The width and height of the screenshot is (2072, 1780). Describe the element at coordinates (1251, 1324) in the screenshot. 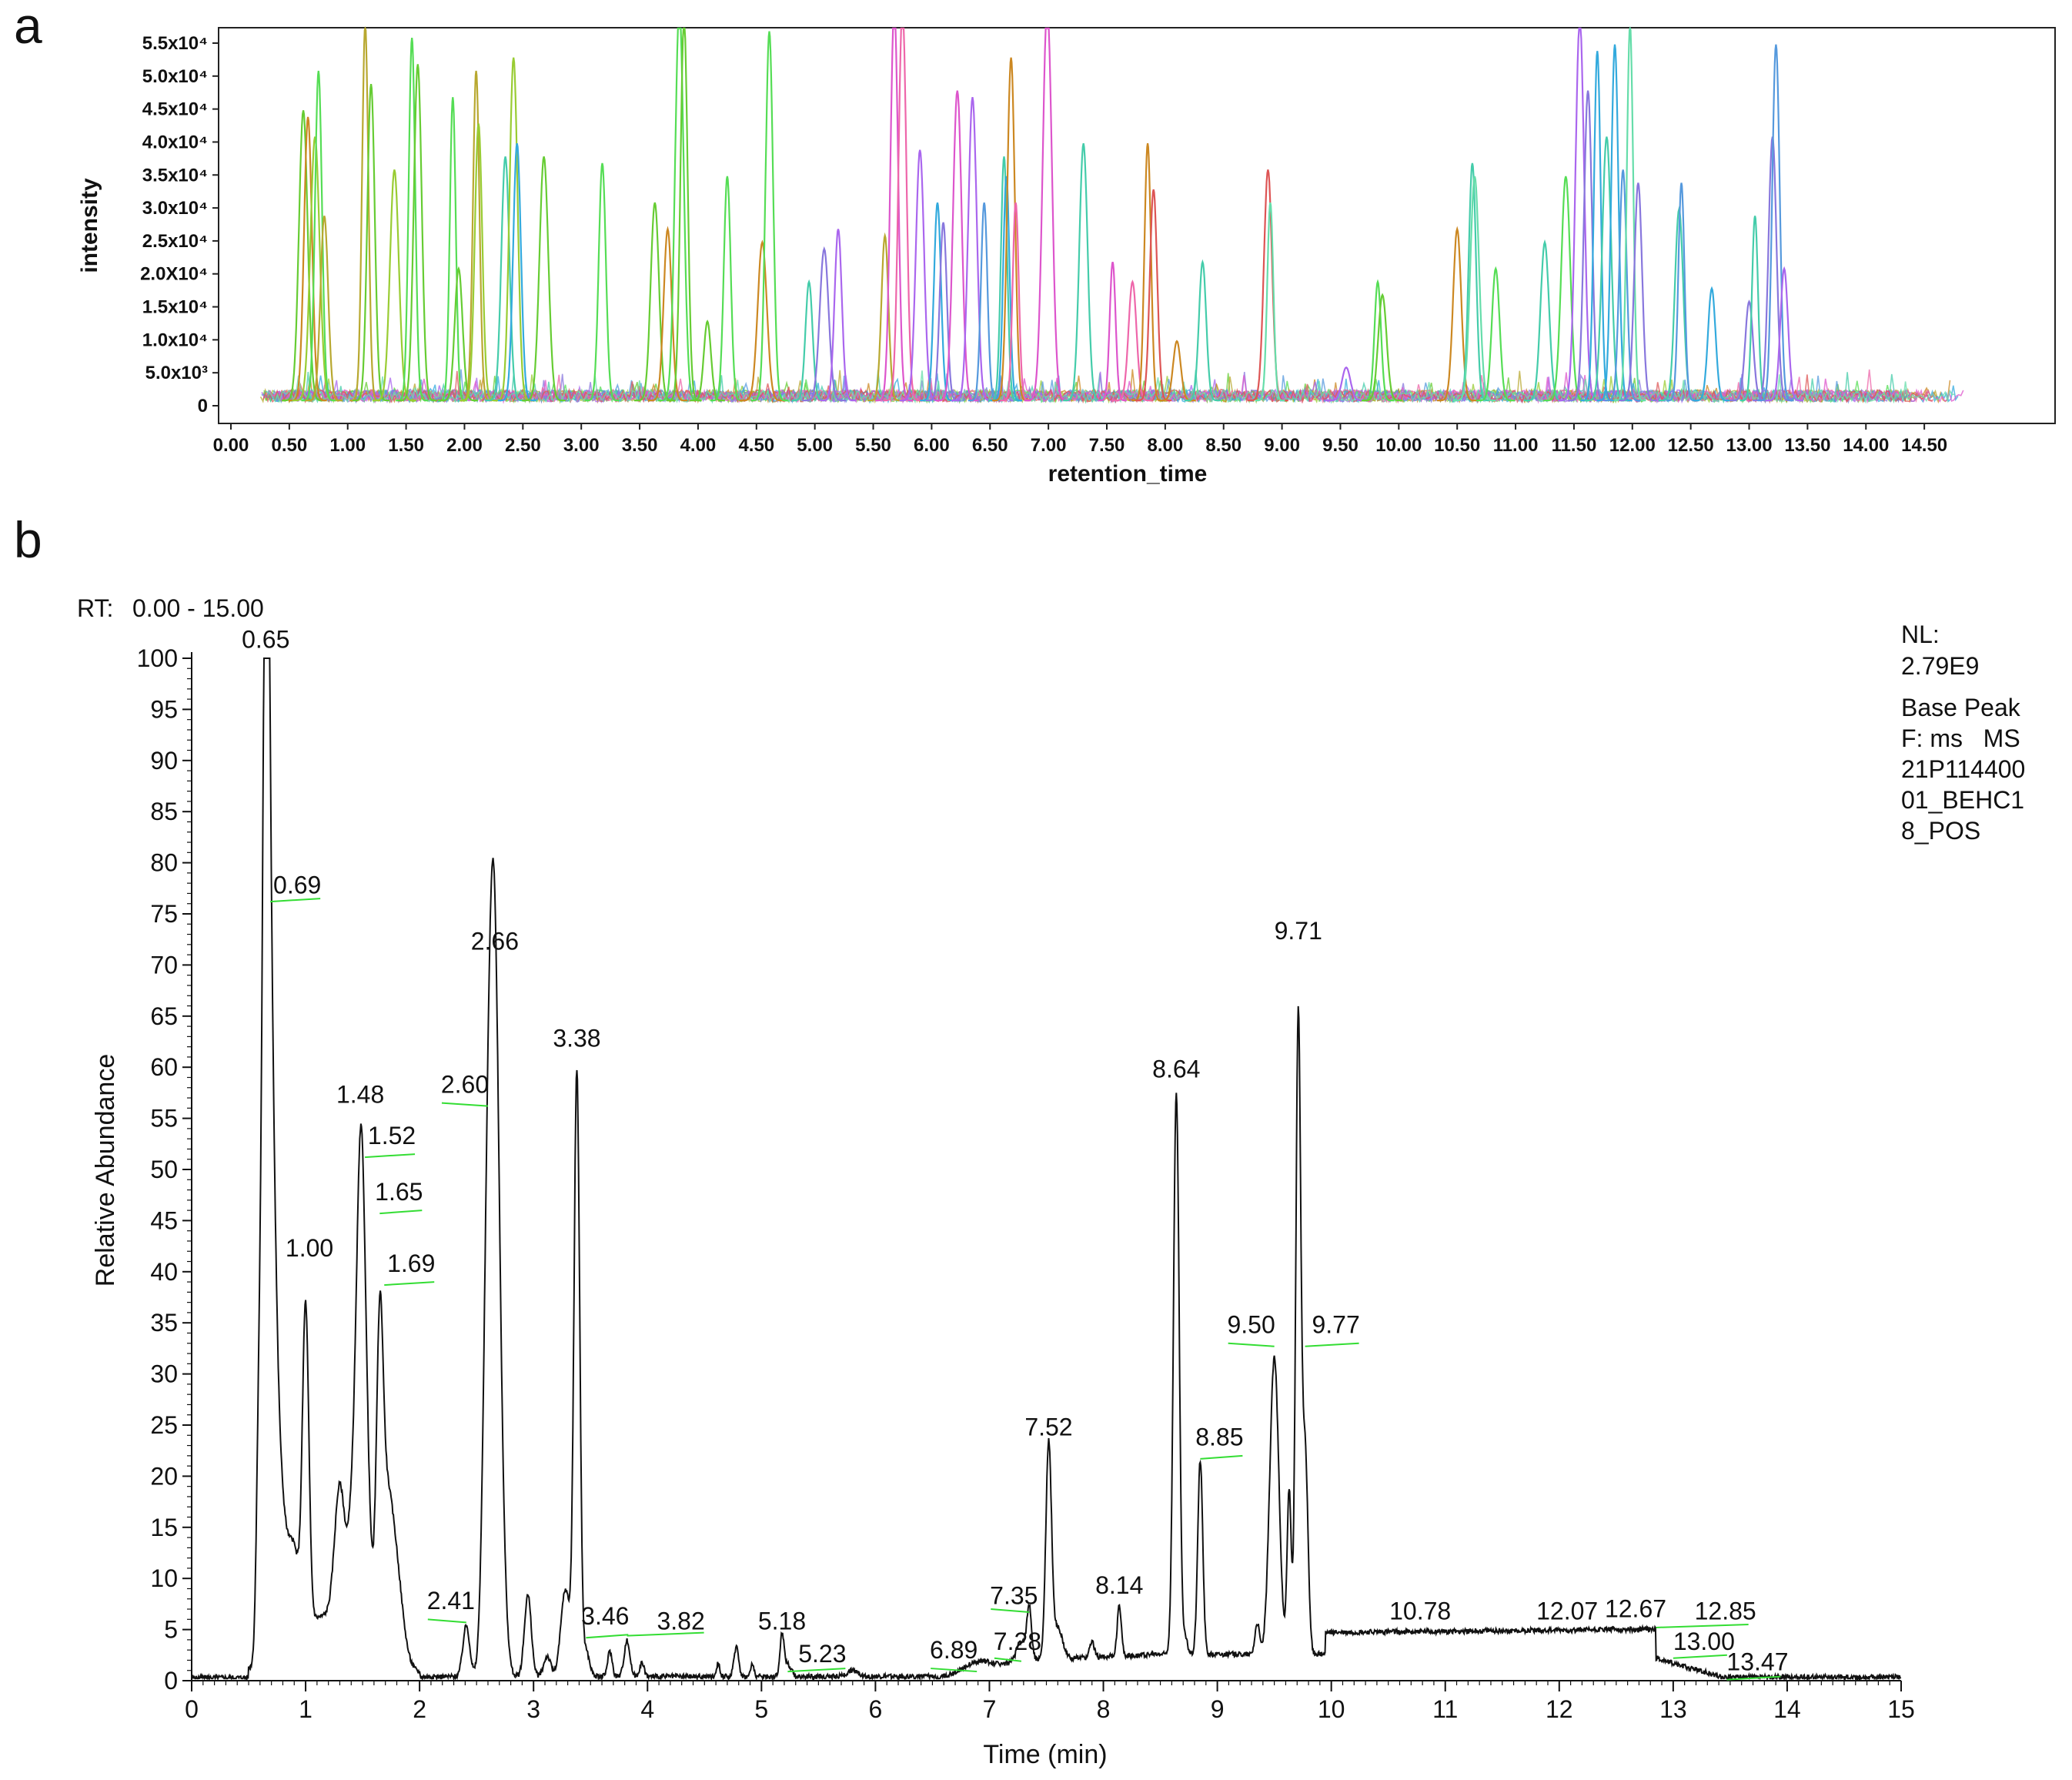

I see `peak-label: 9.50` at that location.